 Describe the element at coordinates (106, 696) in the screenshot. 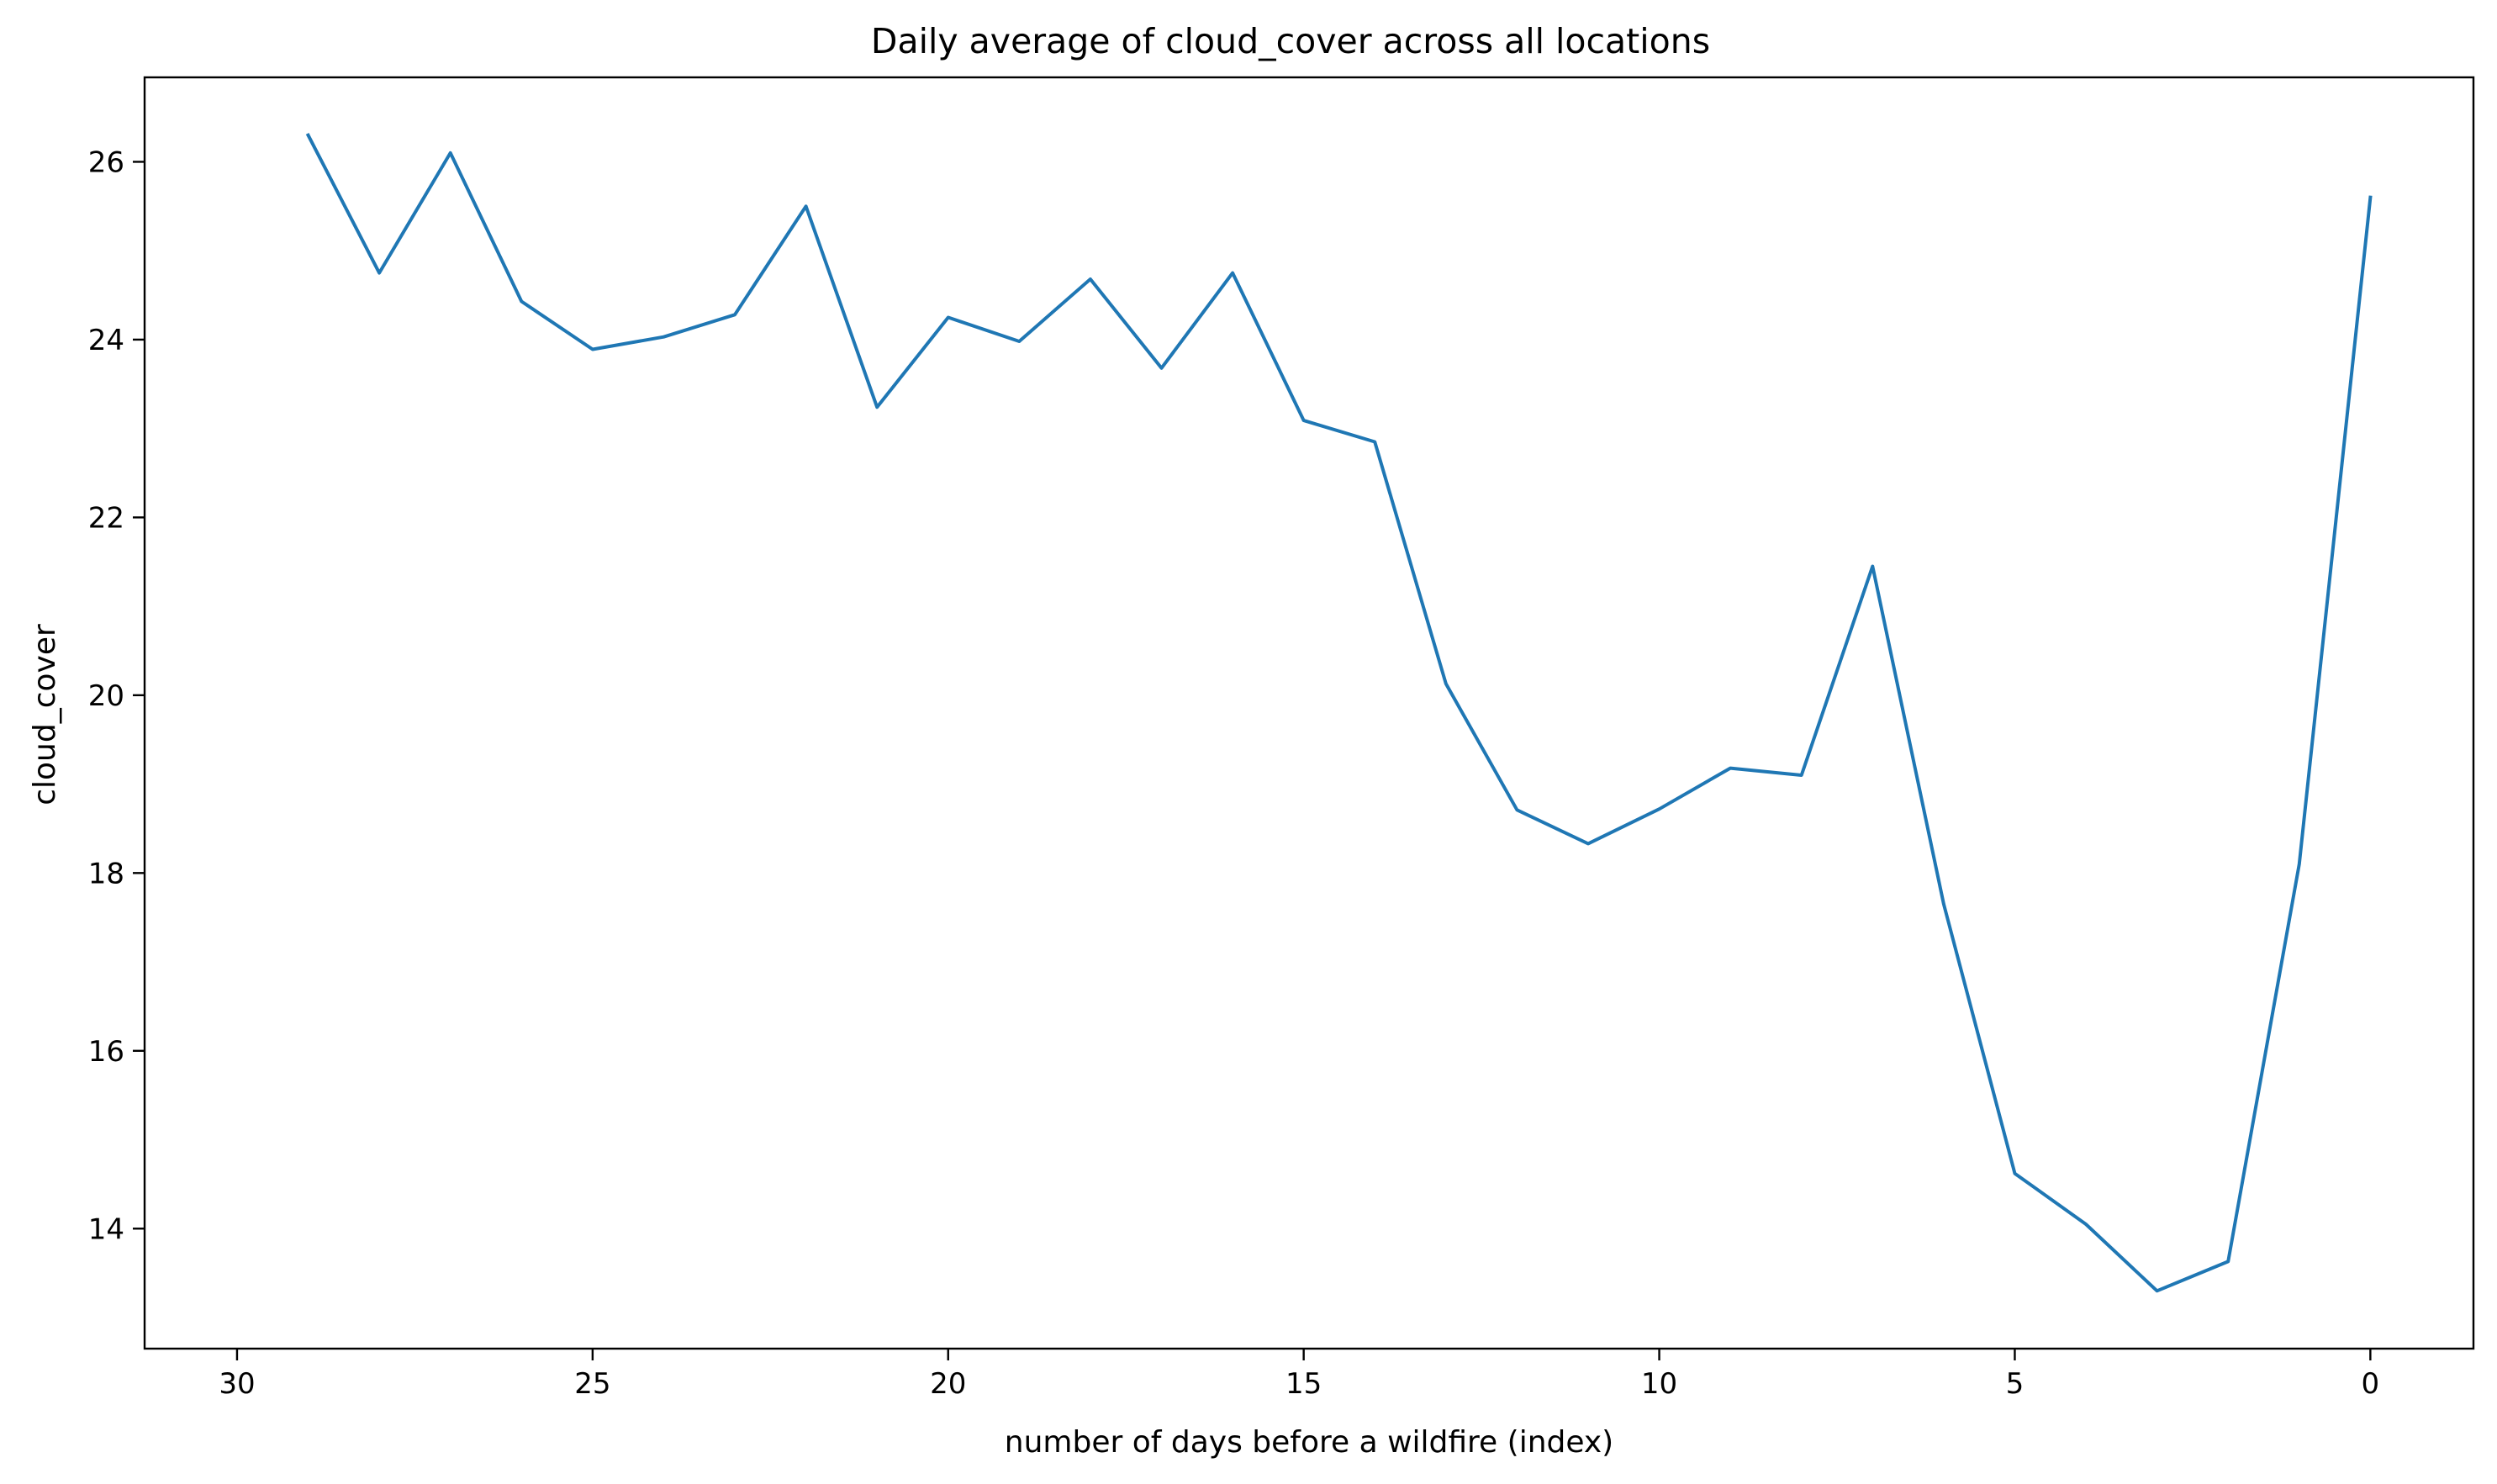

I see `y-tick-label: 20` at that location.